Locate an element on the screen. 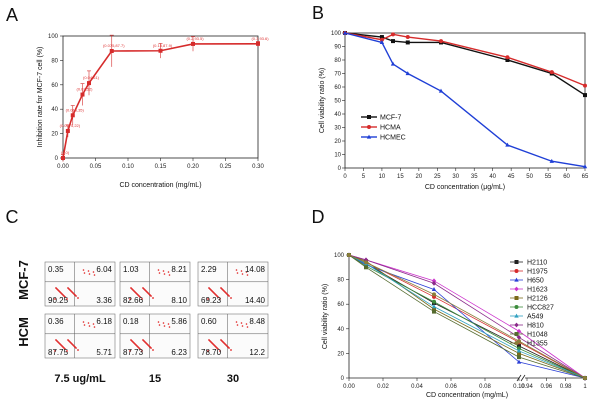 The width and height of the screenshot is (600, 405). y-tick-label-b: 90 is located at coordinates (337, 48).